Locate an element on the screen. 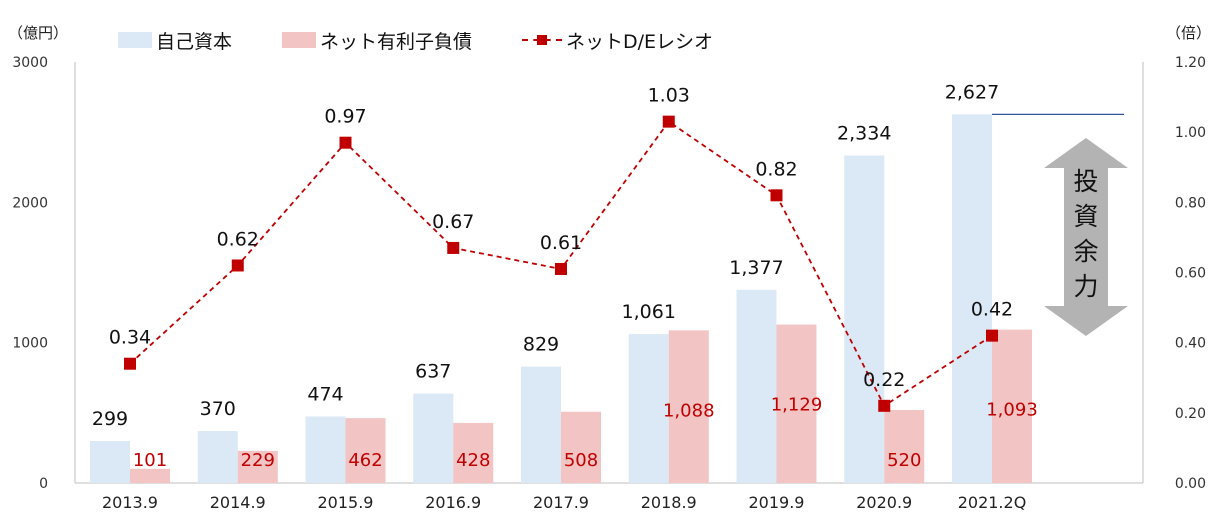 The height and width of the screenshot is (521, 1216). de-ratio-data-label: 0.34 is located at coordinates (130, 338).